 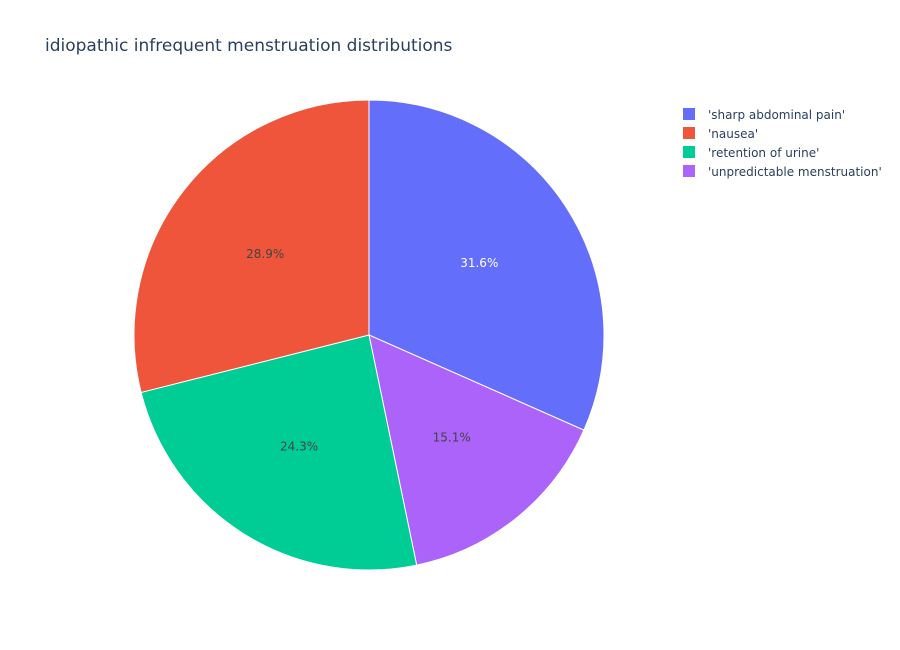 What do you see at coordinates (479, 263) in the screenshot?
I see `slice-percent-label: 31.6%` at bounding box center [479, 263].